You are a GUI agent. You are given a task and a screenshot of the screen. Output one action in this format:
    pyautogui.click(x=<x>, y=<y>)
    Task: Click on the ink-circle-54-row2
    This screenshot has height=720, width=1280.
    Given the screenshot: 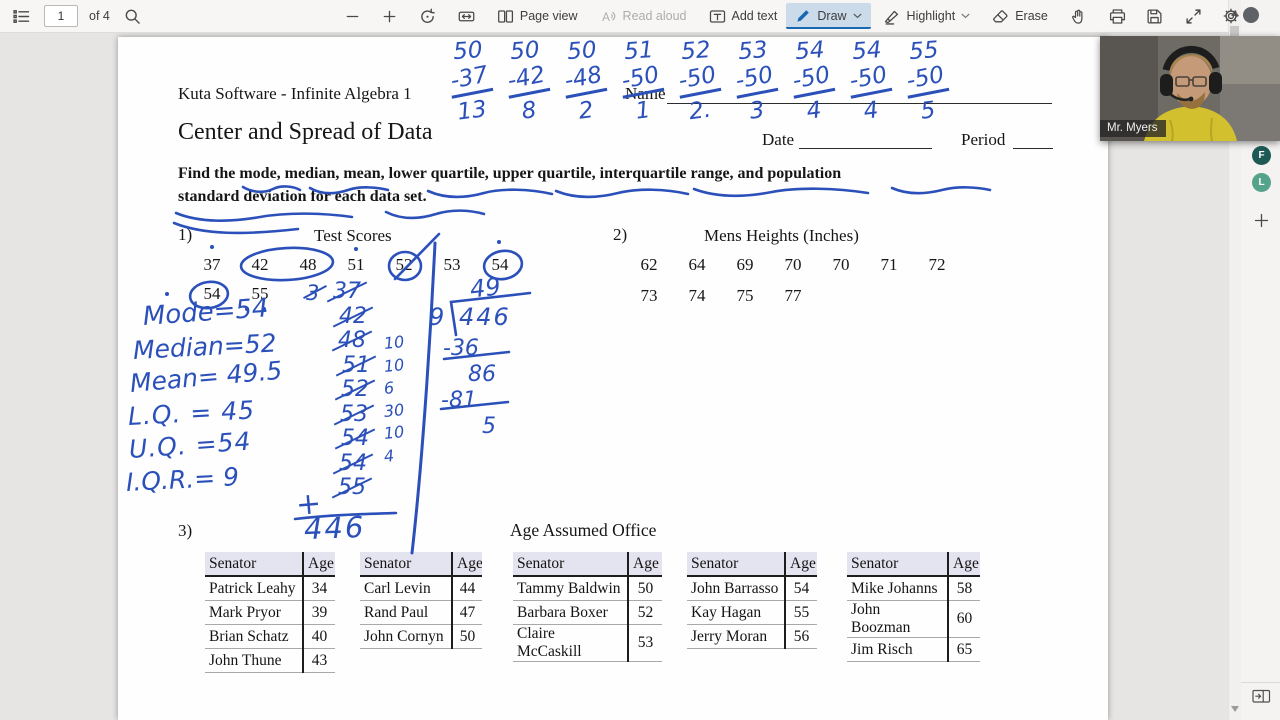 What is the action you would take?
    pyautogui.click(x=209, y=295)
    